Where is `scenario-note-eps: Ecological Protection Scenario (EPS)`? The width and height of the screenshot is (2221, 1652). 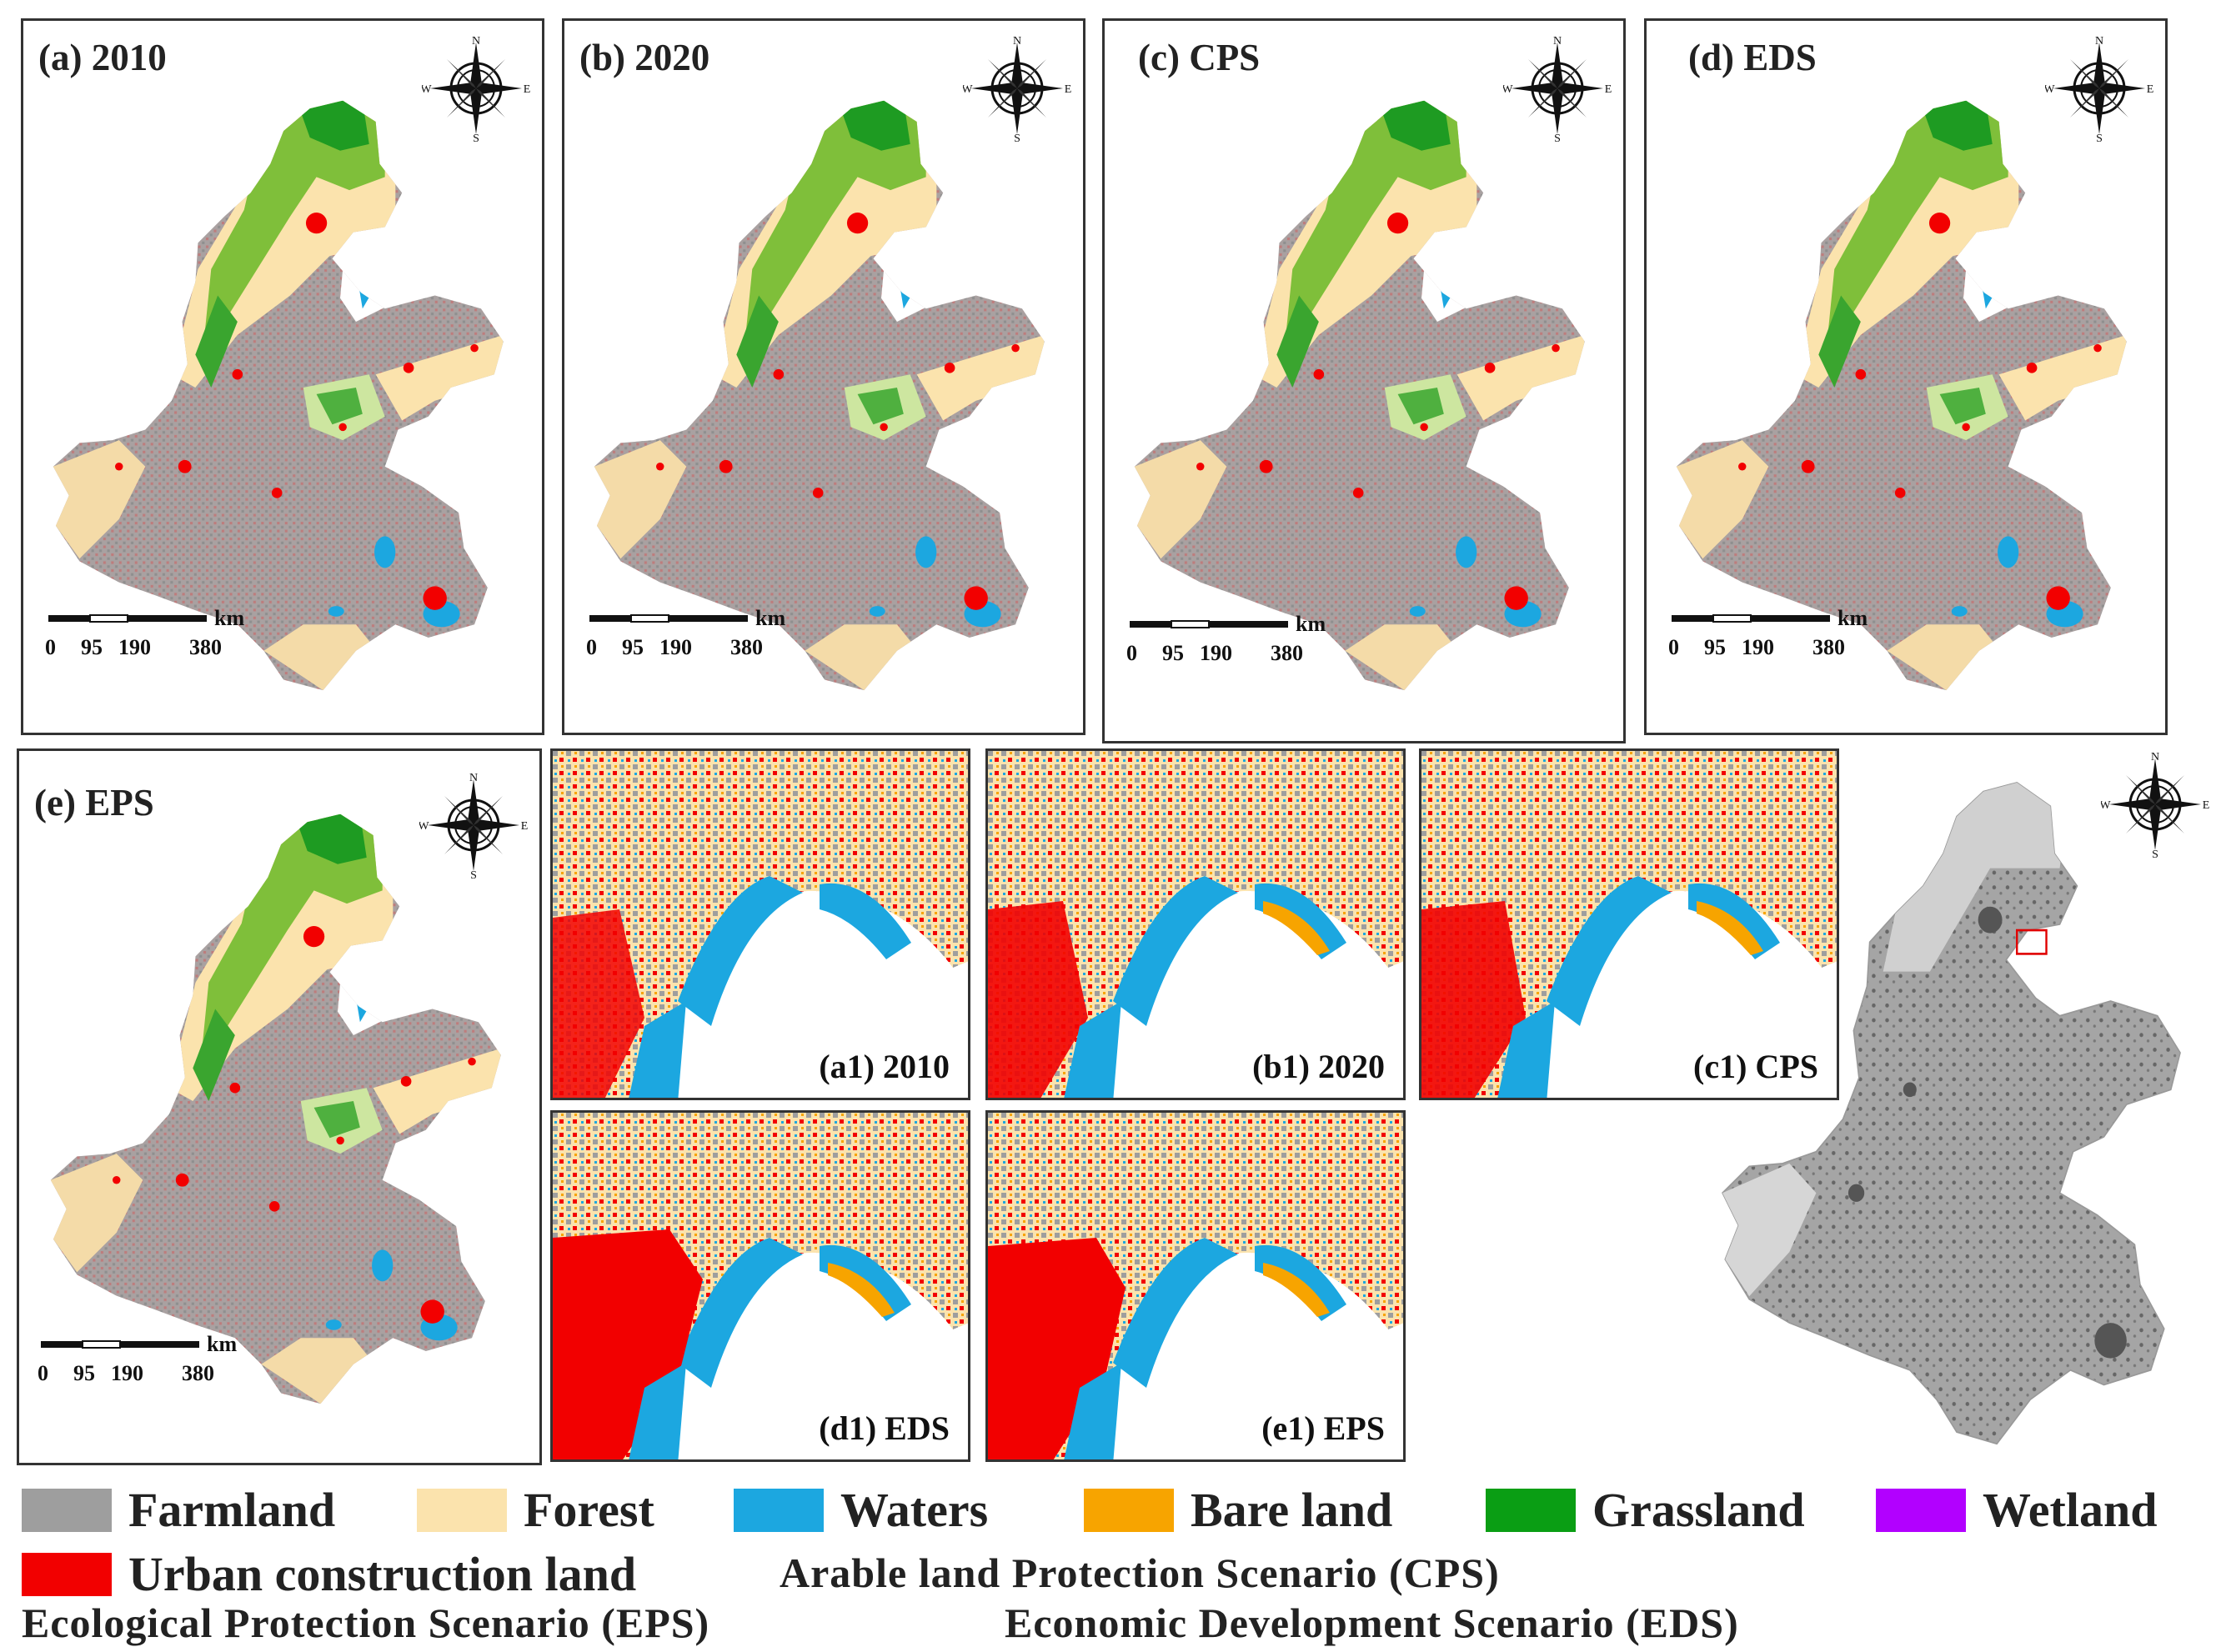 scenario-note-eps: Ecological Protection Scenario (EPS) is located at coordinates (366, 1622).